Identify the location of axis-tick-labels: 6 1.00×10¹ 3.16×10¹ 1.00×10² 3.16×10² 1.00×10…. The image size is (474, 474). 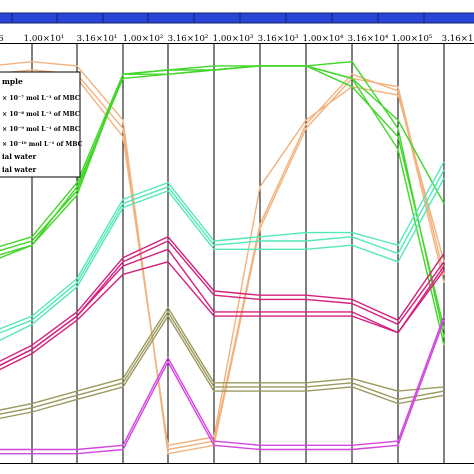
(237, 39).